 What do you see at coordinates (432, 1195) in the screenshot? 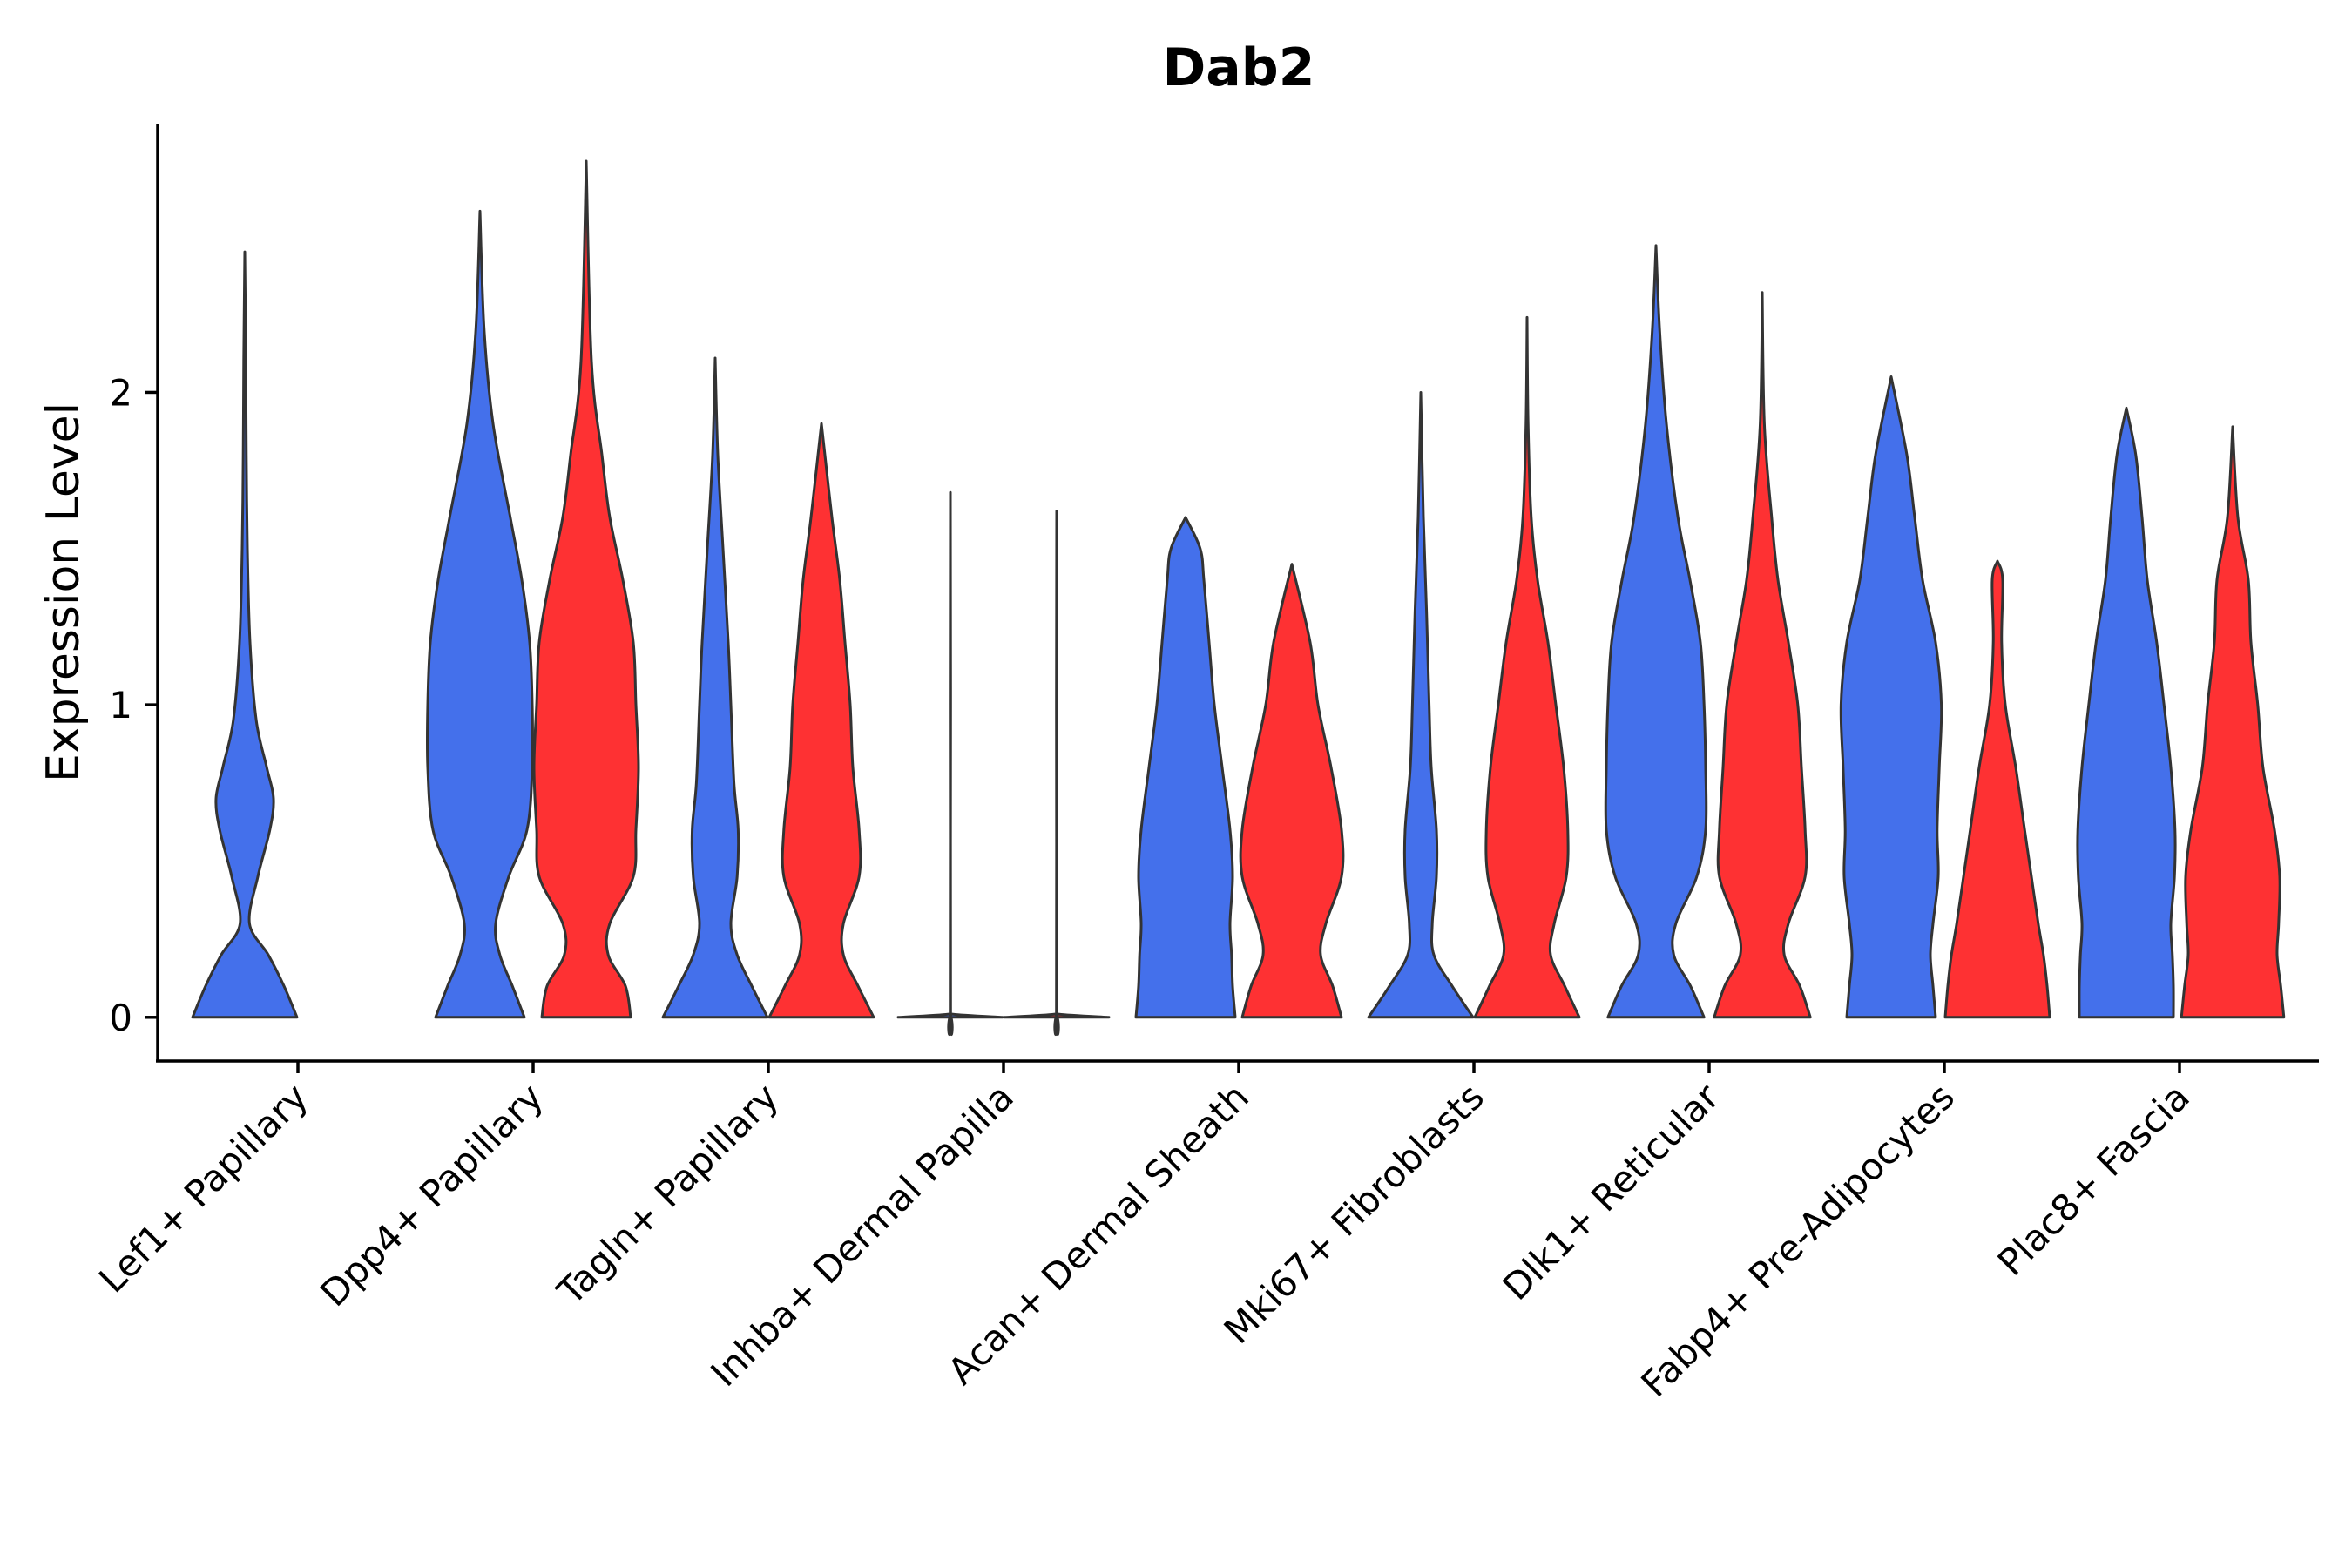
I see `x-tick-label-dpp4-papillary: Dpp4+ Papillary` at bounding box center [432, 1195].